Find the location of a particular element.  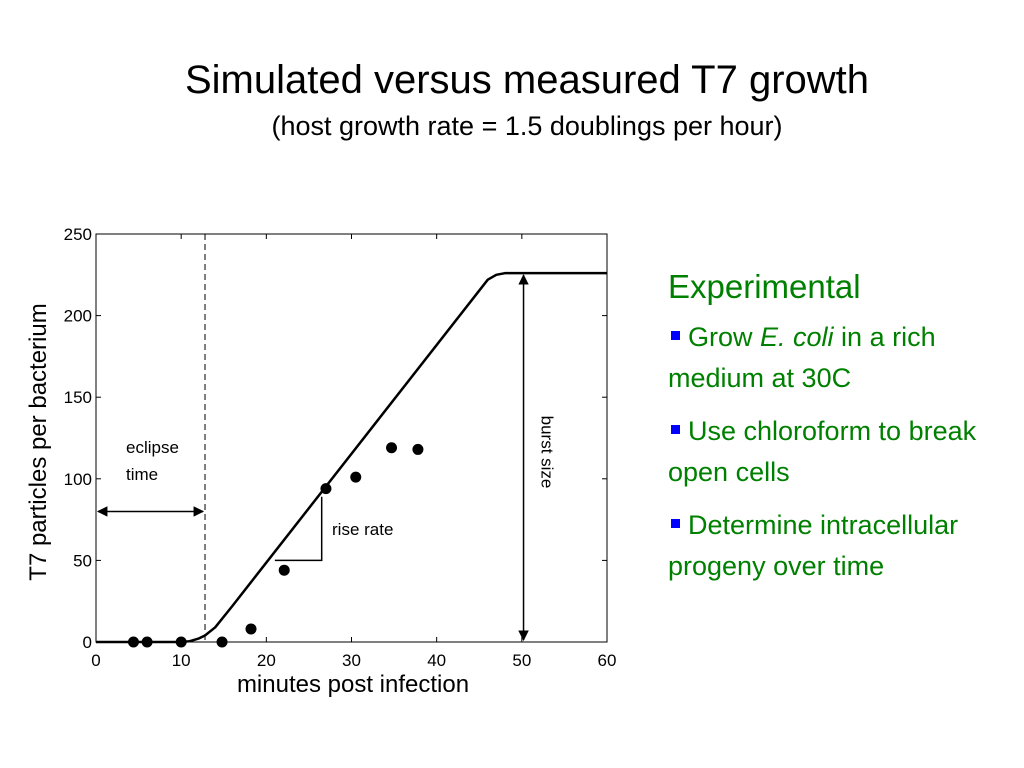

x-tick-label: 0 is located at coordinates (95, 660).